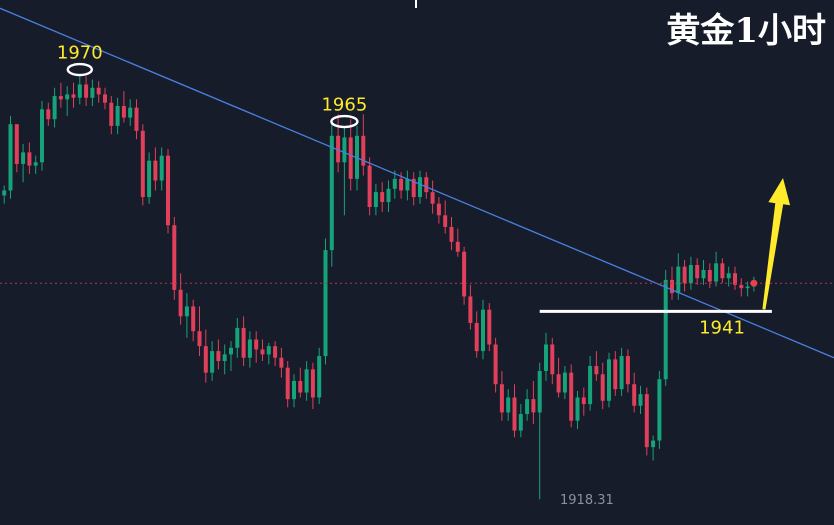  I want to click on label-1970: 1970, so click(80, 53).